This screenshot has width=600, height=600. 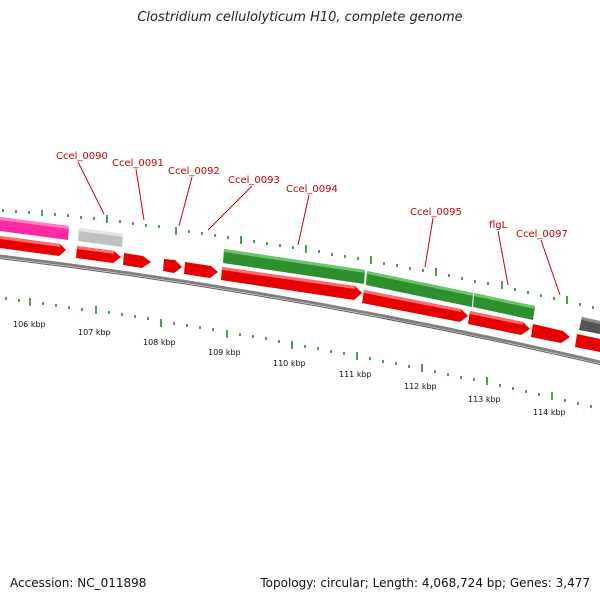 I want to click on gene-label-ccel-0093: Ccel_0093, so click(x=254, y=180).